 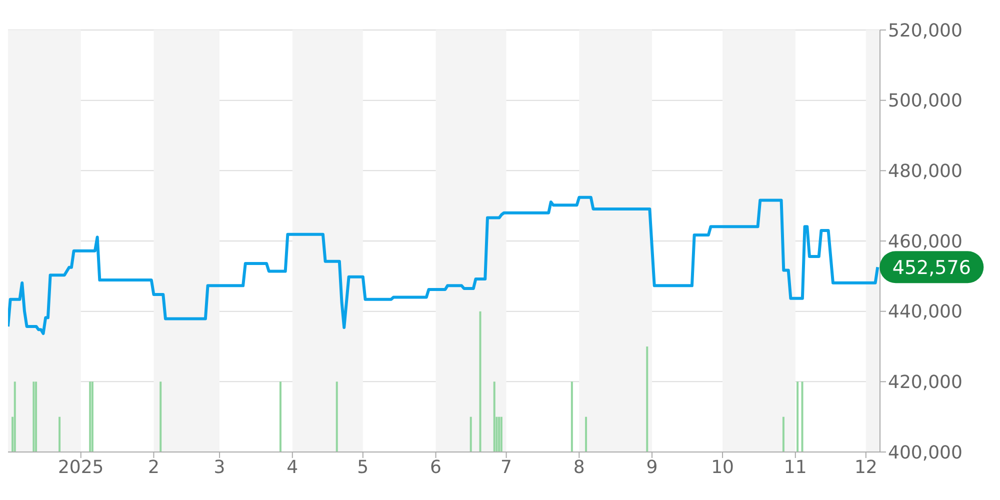 I want to click on y-tick-label: 500,000, so click(x=925, y=101).